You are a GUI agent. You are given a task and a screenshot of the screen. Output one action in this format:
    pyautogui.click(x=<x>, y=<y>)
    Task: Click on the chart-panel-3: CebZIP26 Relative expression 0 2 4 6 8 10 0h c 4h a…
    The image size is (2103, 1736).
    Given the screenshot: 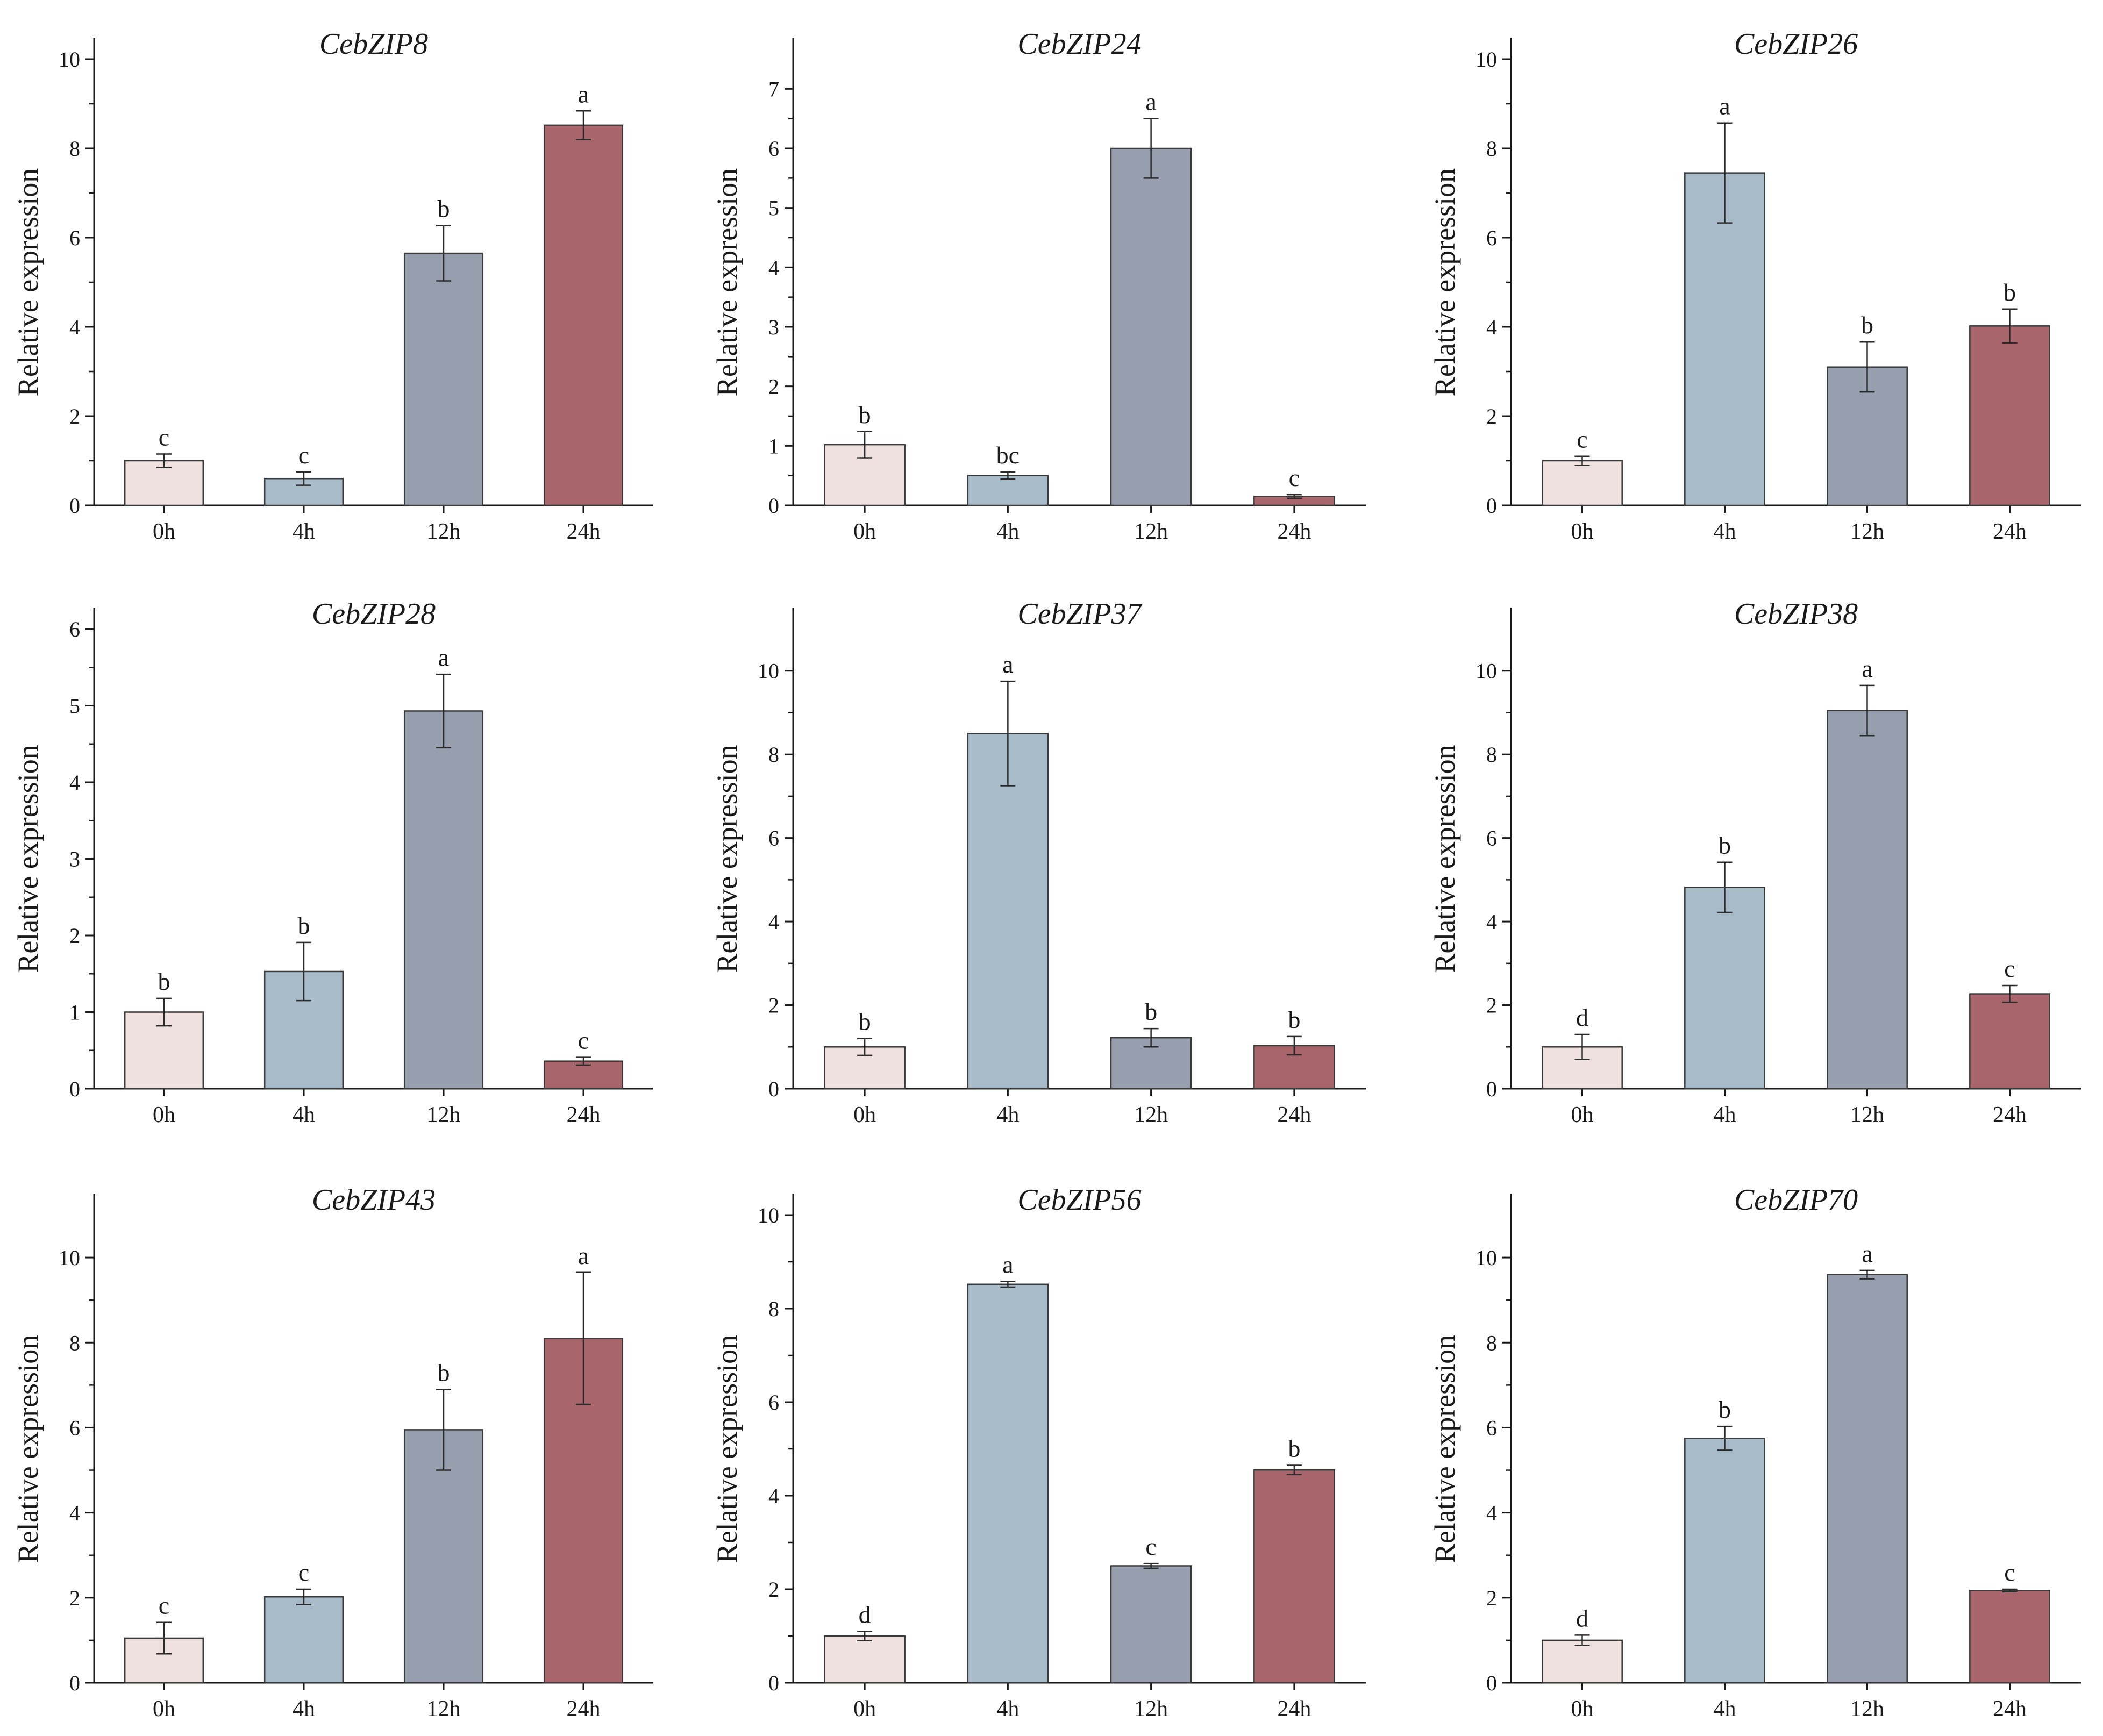 What is the action you would take?
    pyautogui.click(x=1755, y=285)
    